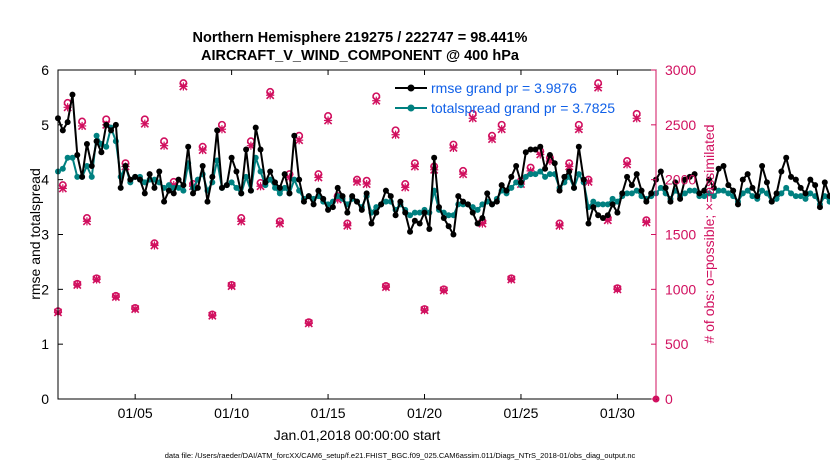 The height and width of the screenshot is (475, 830). I want to click on y-axis-label: rmse and totalspread, so click(35, 234).